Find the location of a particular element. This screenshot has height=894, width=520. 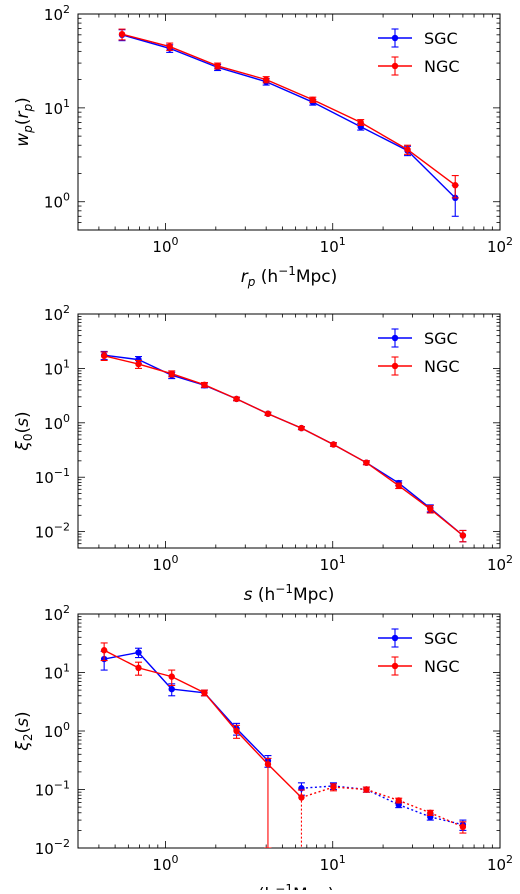

legend-label-sgc: SGC is located at coordinates (441, 638).